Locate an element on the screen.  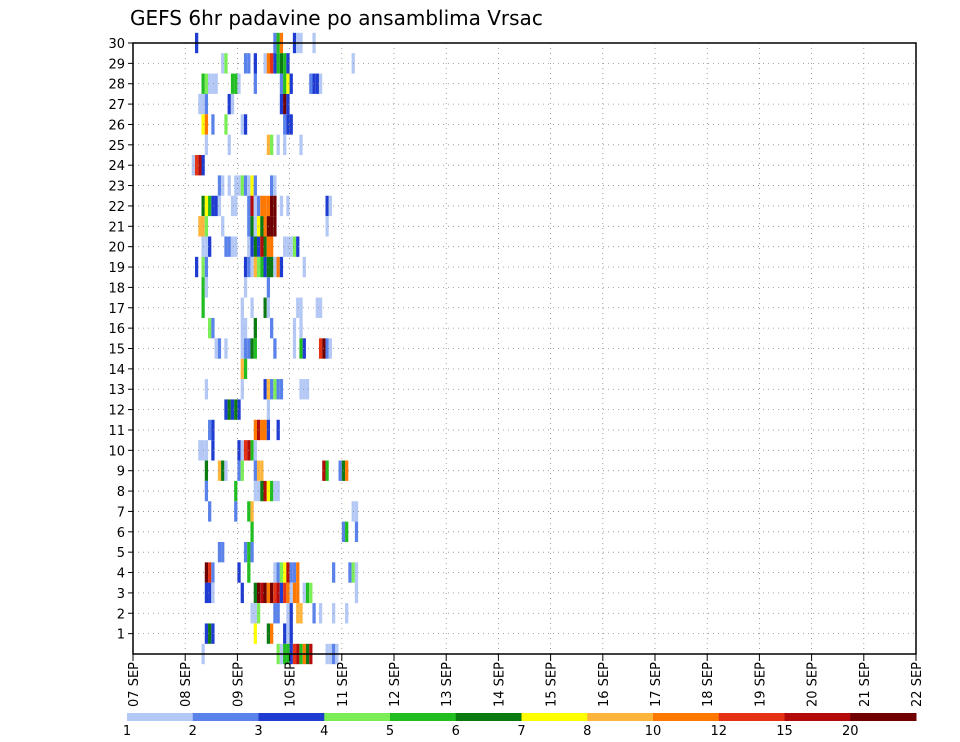
x-tick-label: 13 SEP is located at coordinates (447, 684).